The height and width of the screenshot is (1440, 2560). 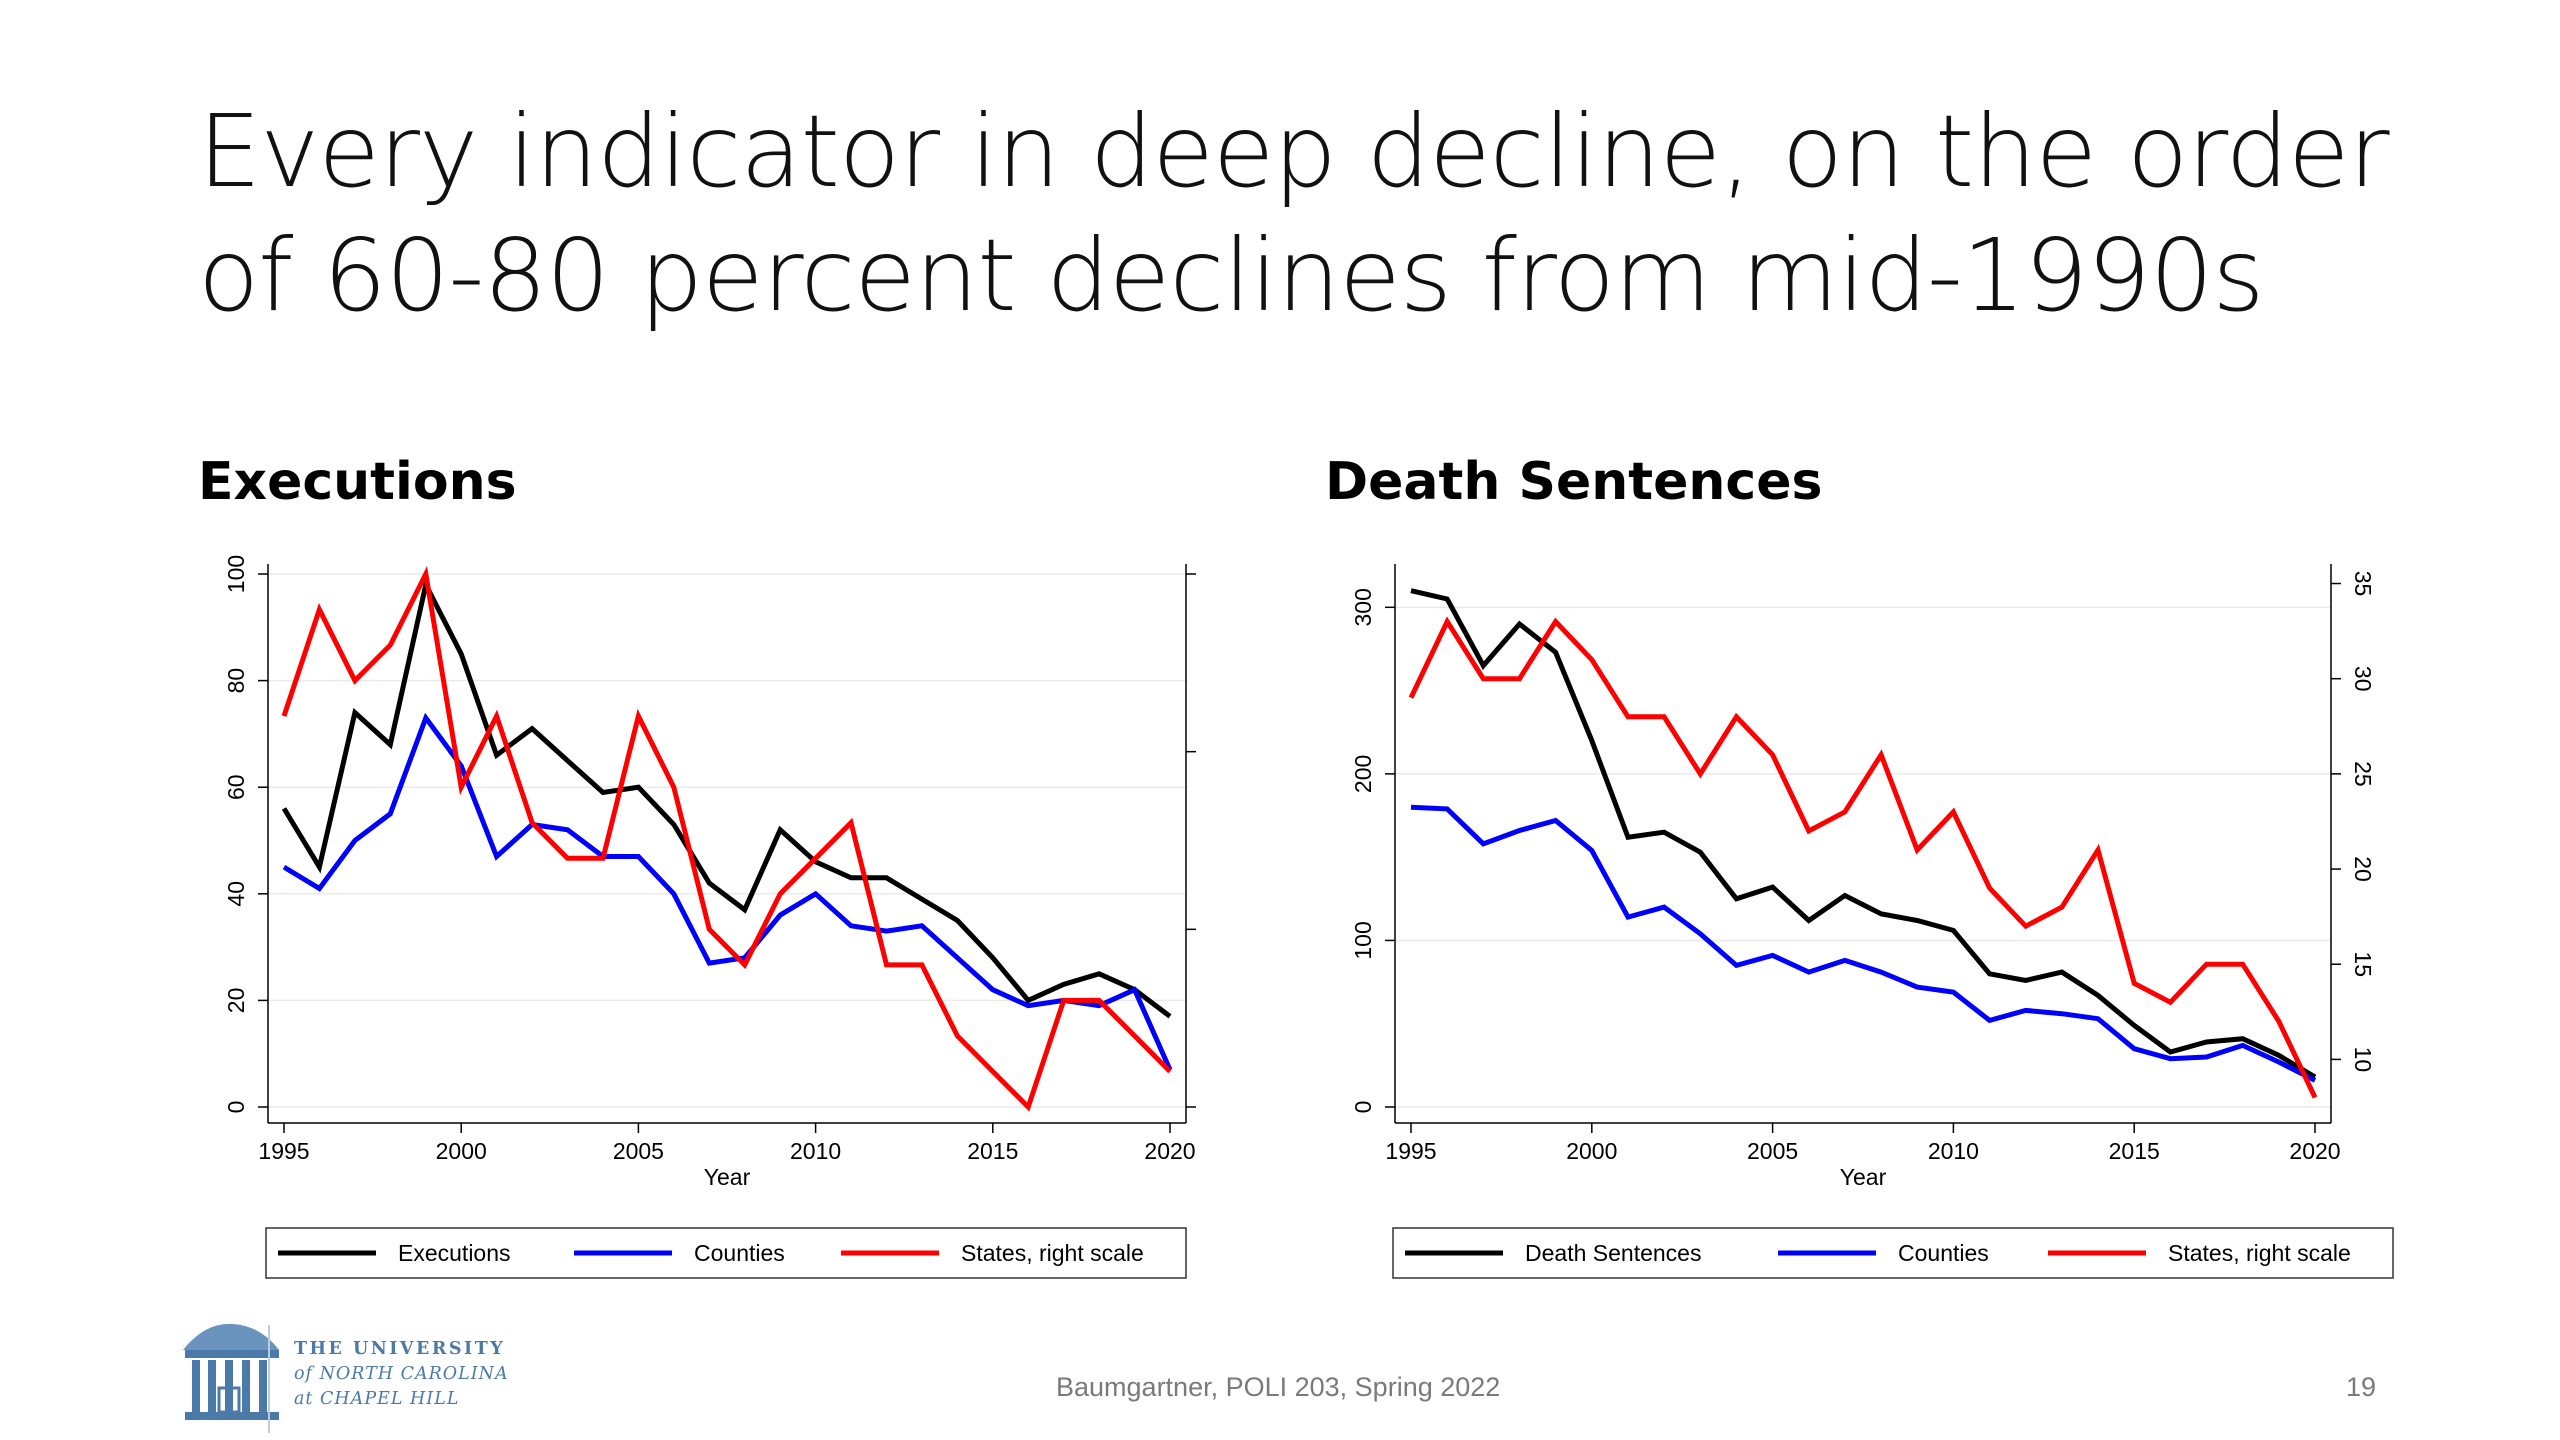 I want to click on series-line-executions, so click(x=726, y=798).